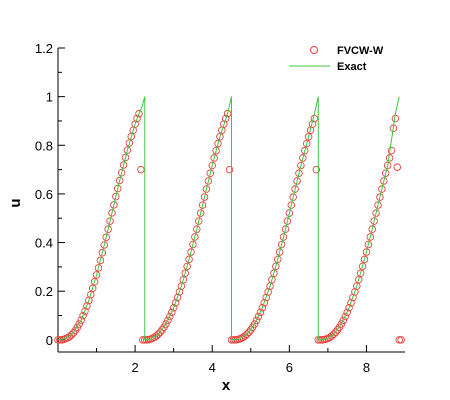 The image size is (450, 400). I want to click on legend-label-fvcw-w: FVCW-W, so click(360, 51).